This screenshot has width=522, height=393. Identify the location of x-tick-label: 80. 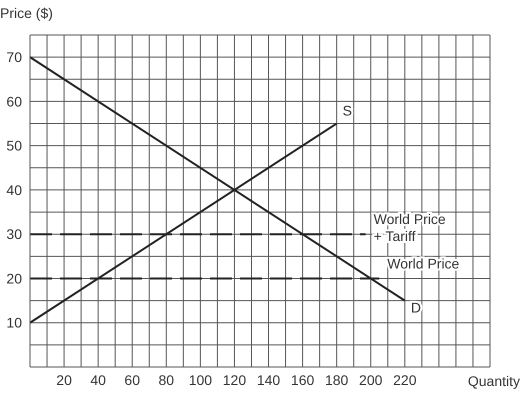
(166, 380).